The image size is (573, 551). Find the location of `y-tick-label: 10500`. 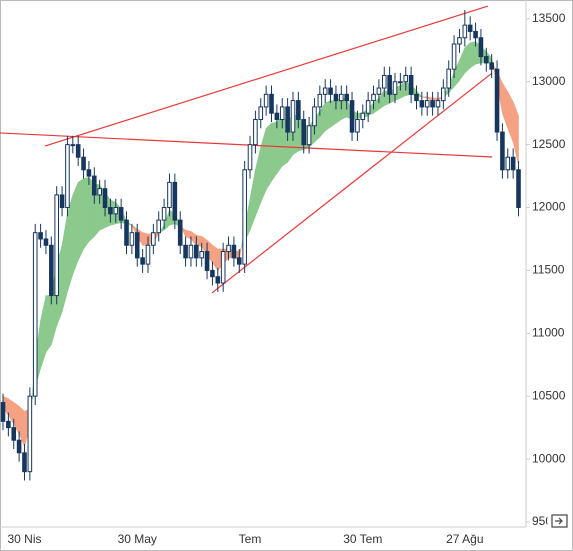

y-tick-label: 10500 is located at coordinates (549, 395).